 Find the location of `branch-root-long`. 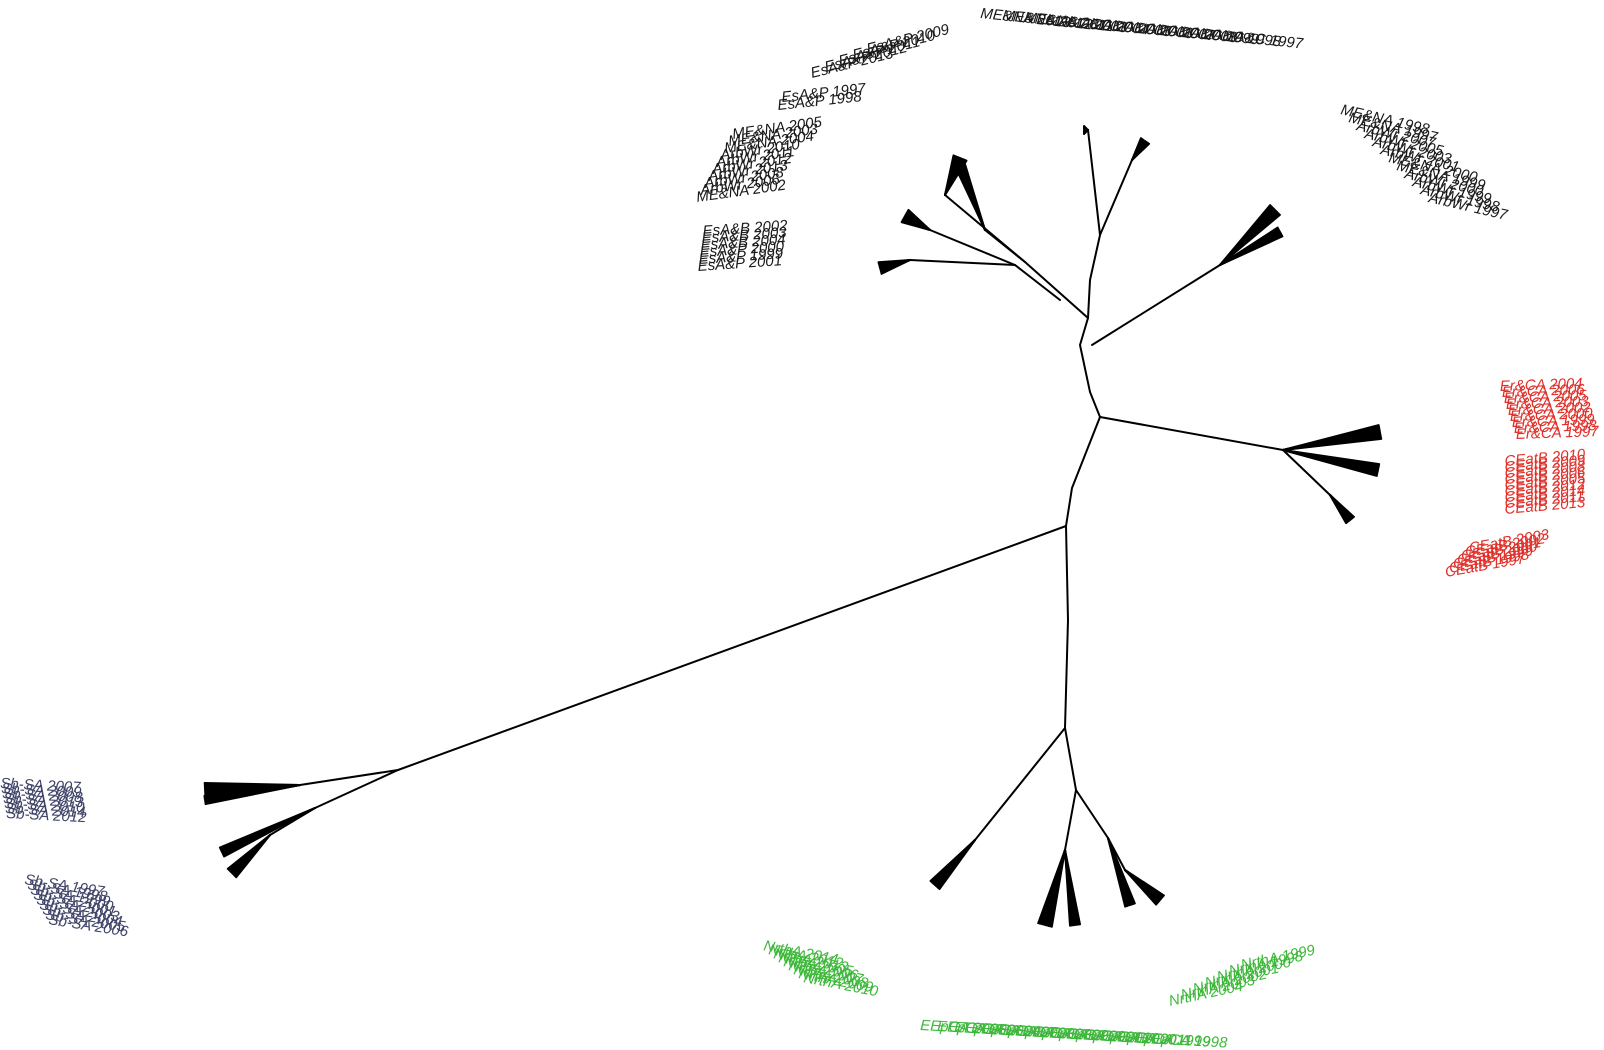

branch-root-long is located at coordinates (732, 648).